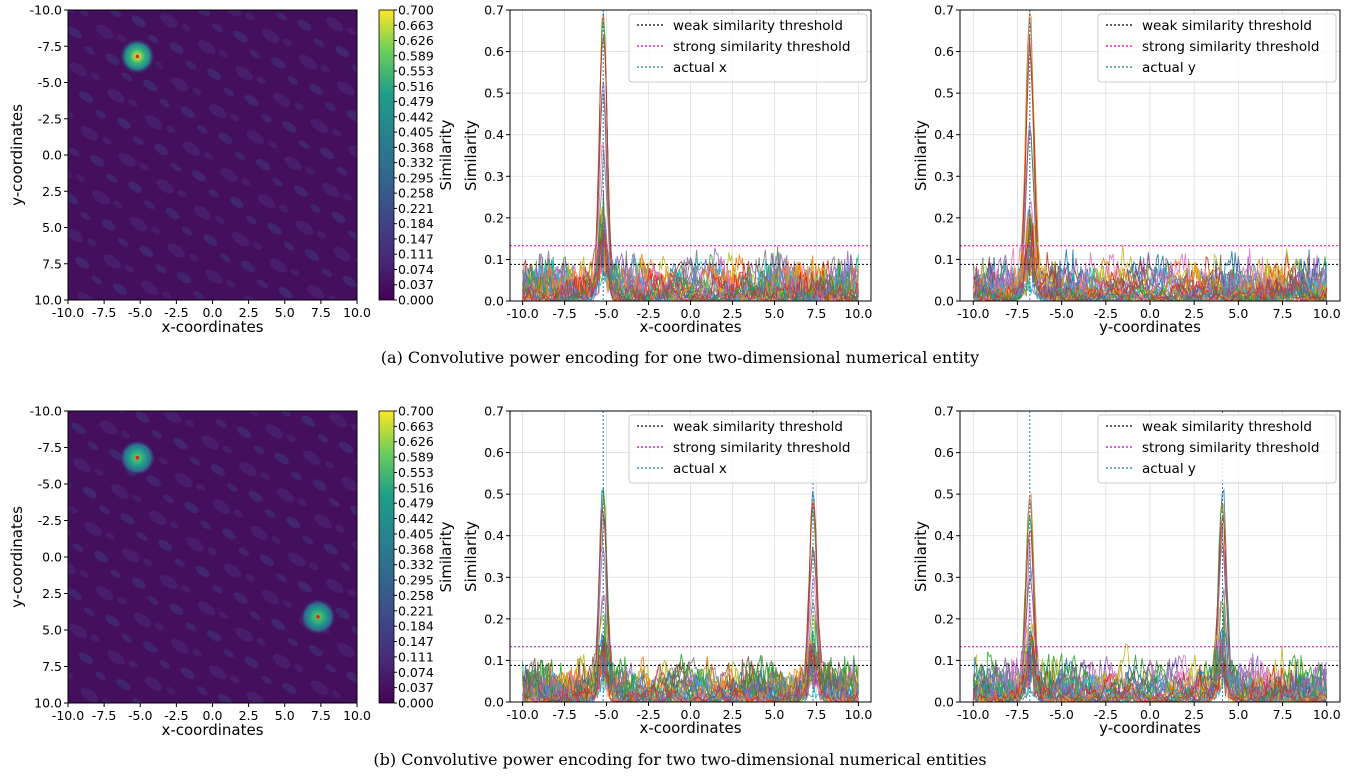 The height and width of the screenshot is (779, 1361). Describe the element at coordinates (416, 656) in the screenshot. I see `colorbar-tick-label: 0.111` at that location.